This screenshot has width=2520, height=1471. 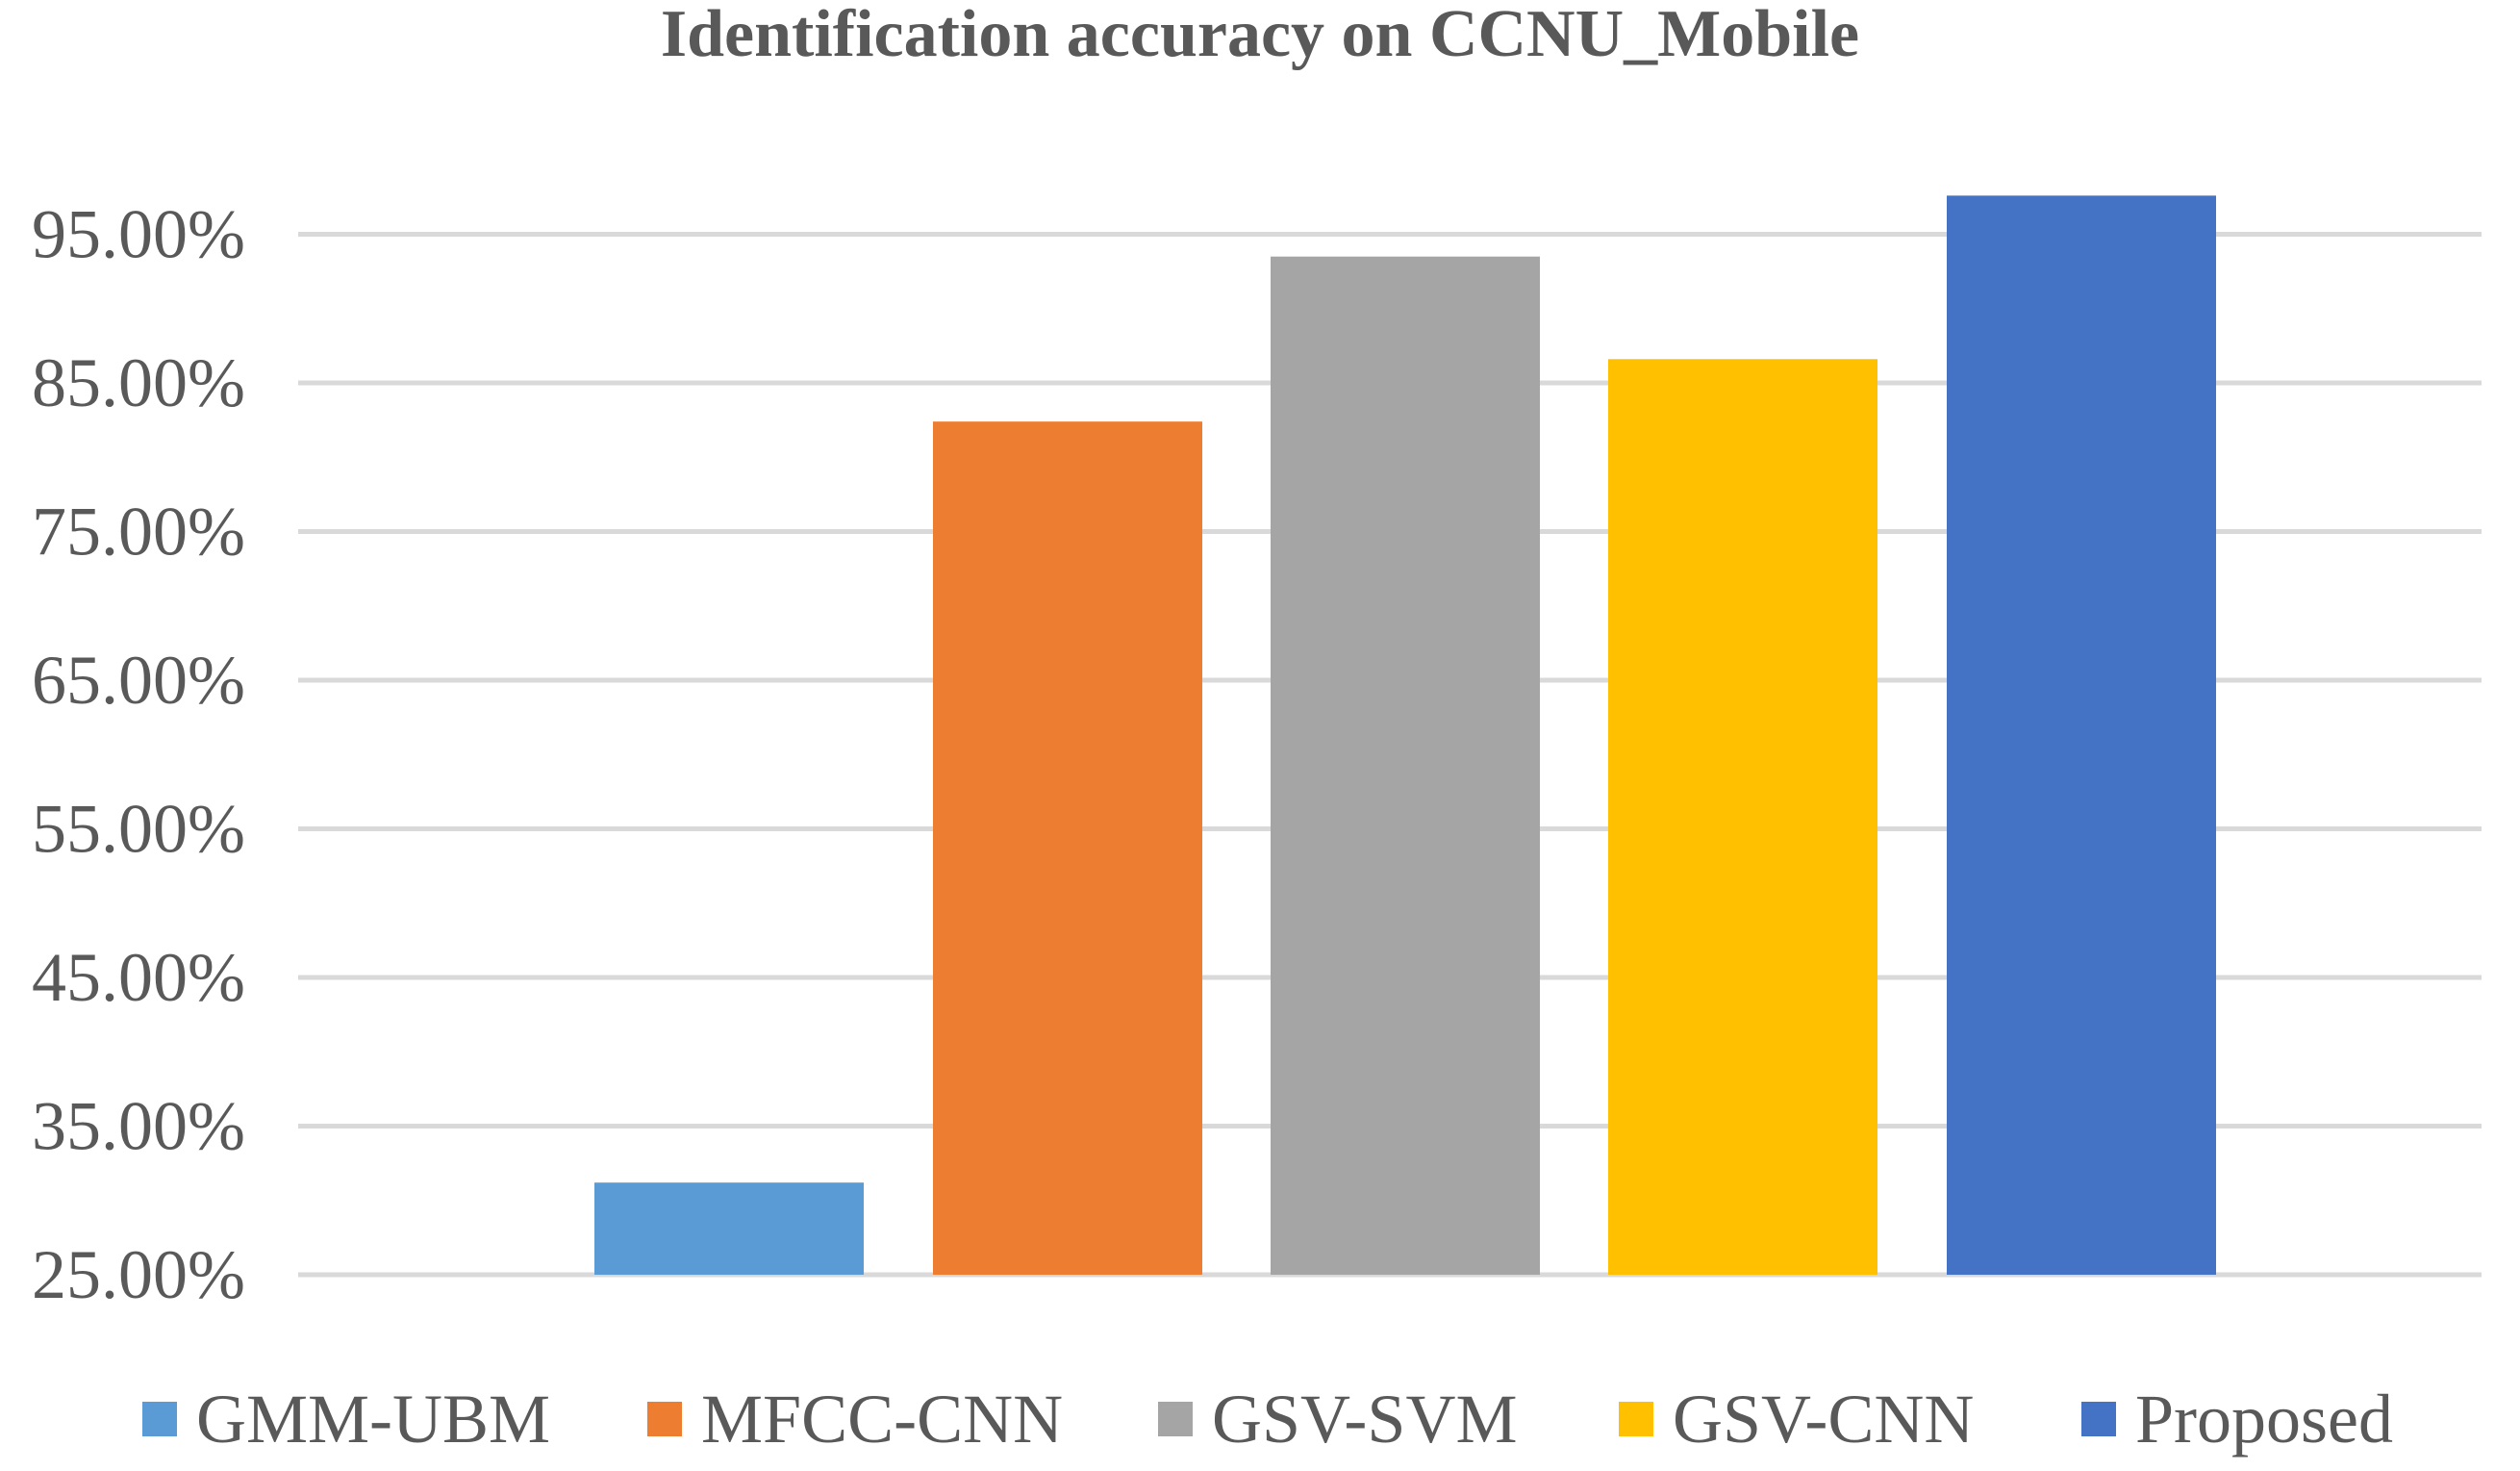 What do you see at coordinates (138, 235) in the screenshot?
I see `y-tick-label: 95.00%` at bounding box center [138, 235].